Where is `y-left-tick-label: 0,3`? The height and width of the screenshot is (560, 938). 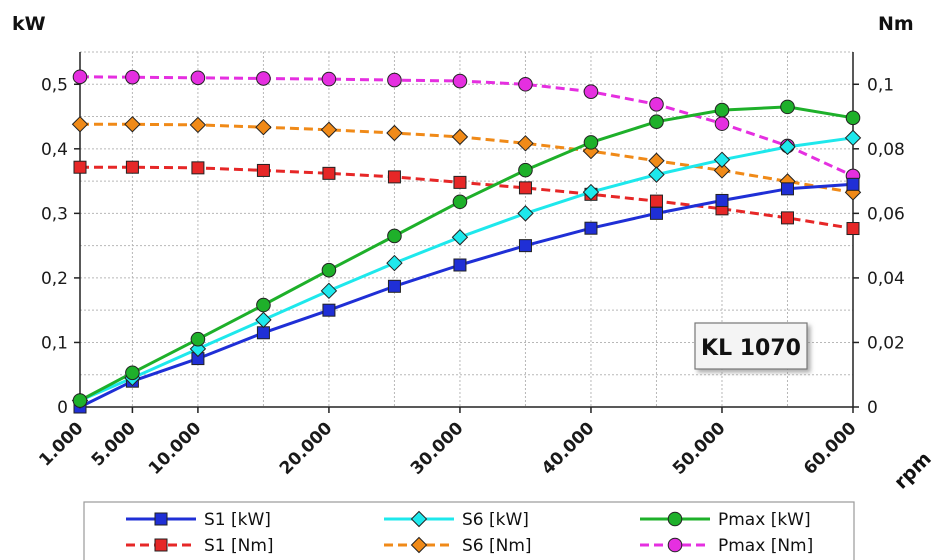
y-left-tick-label: 0,3 is located at coordinates (54, 214).